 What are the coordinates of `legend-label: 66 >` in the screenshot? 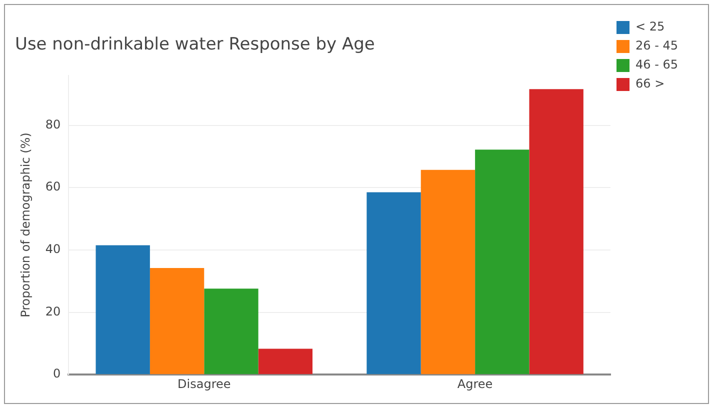 It's located at (650, 83).